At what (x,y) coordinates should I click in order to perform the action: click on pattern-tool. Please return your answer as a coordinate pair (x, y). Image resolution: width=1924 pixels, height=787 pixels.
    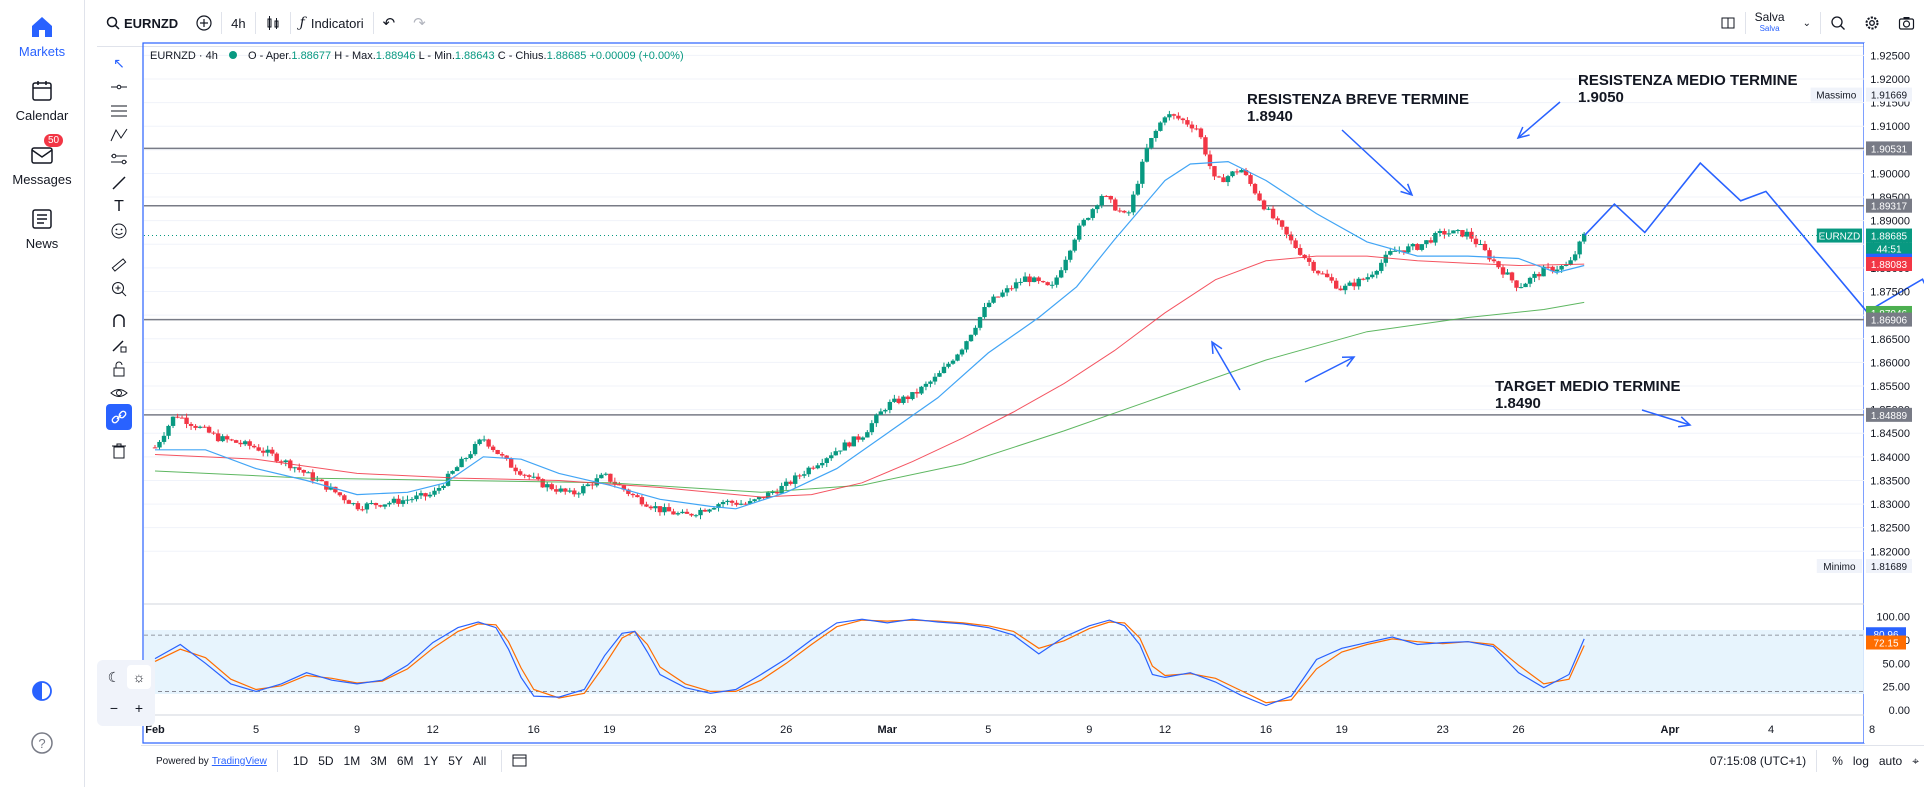
    Looking at the image, I should click on (119, 135).